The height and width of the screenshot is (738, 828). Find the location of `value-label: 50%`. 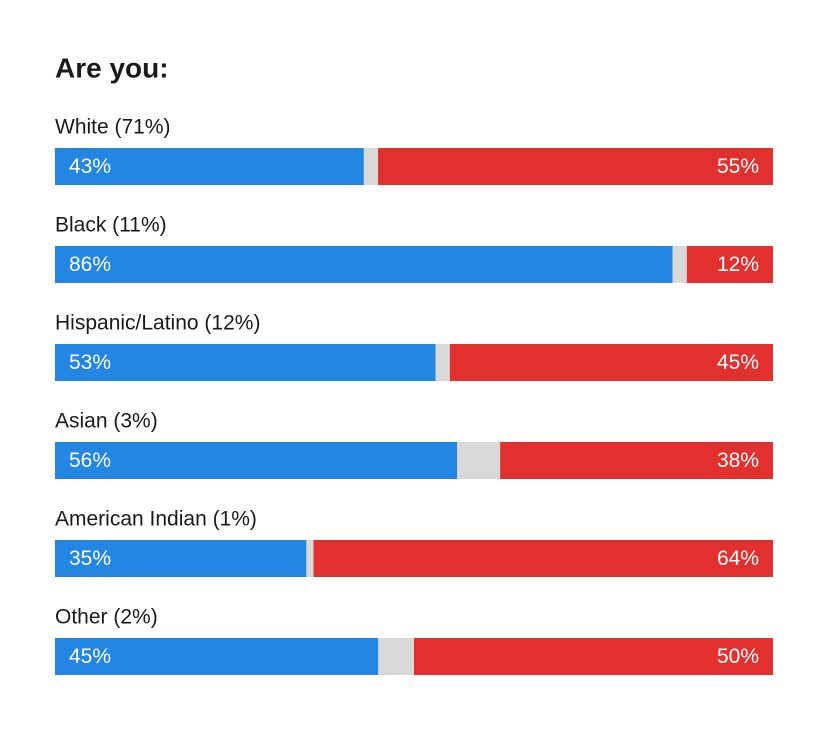

value-label: 50% is located at coordinates (738, 656).